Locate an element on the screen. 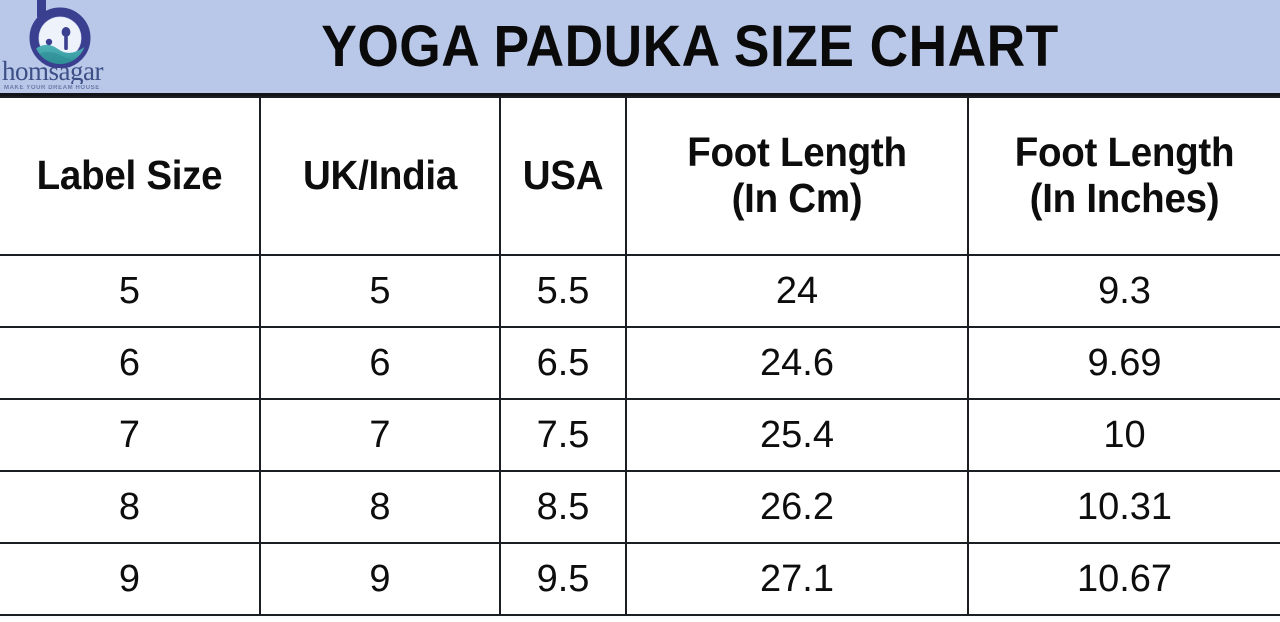 Image resolution: width=1280 pixels, height=622 pixels. column-header-line: USA is located at coordinates (563, 175).